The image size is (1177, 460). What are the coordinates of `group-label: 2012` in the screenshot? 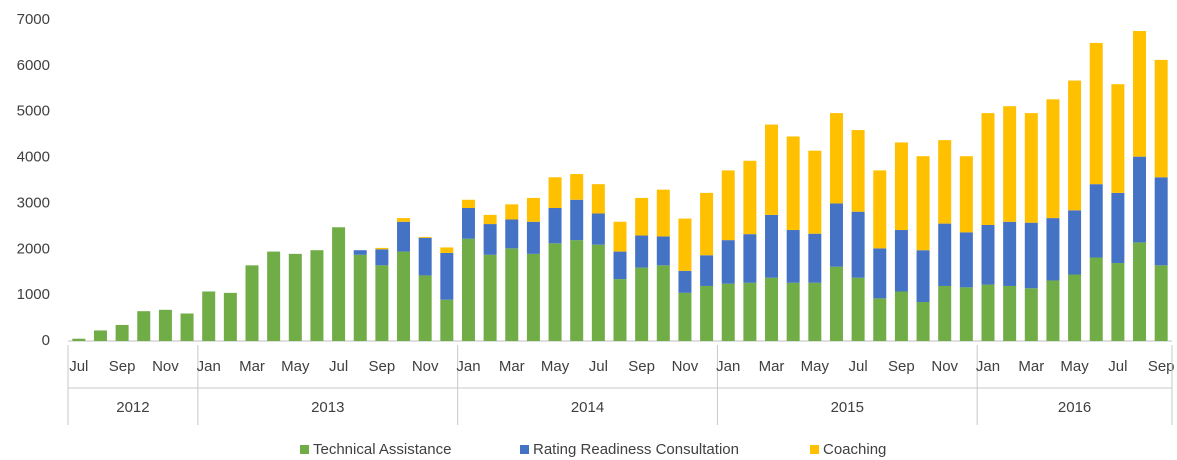 It's located at (132, 407).